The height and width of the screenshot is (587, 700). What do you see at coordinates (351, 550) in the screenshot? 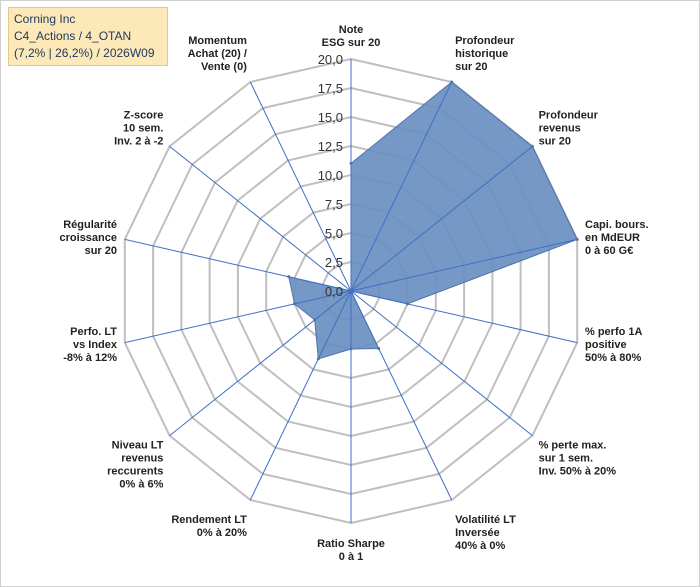
I see `axis-label-8: Ratio Sharpe 0 à 1` at bounding box center [351, 550].